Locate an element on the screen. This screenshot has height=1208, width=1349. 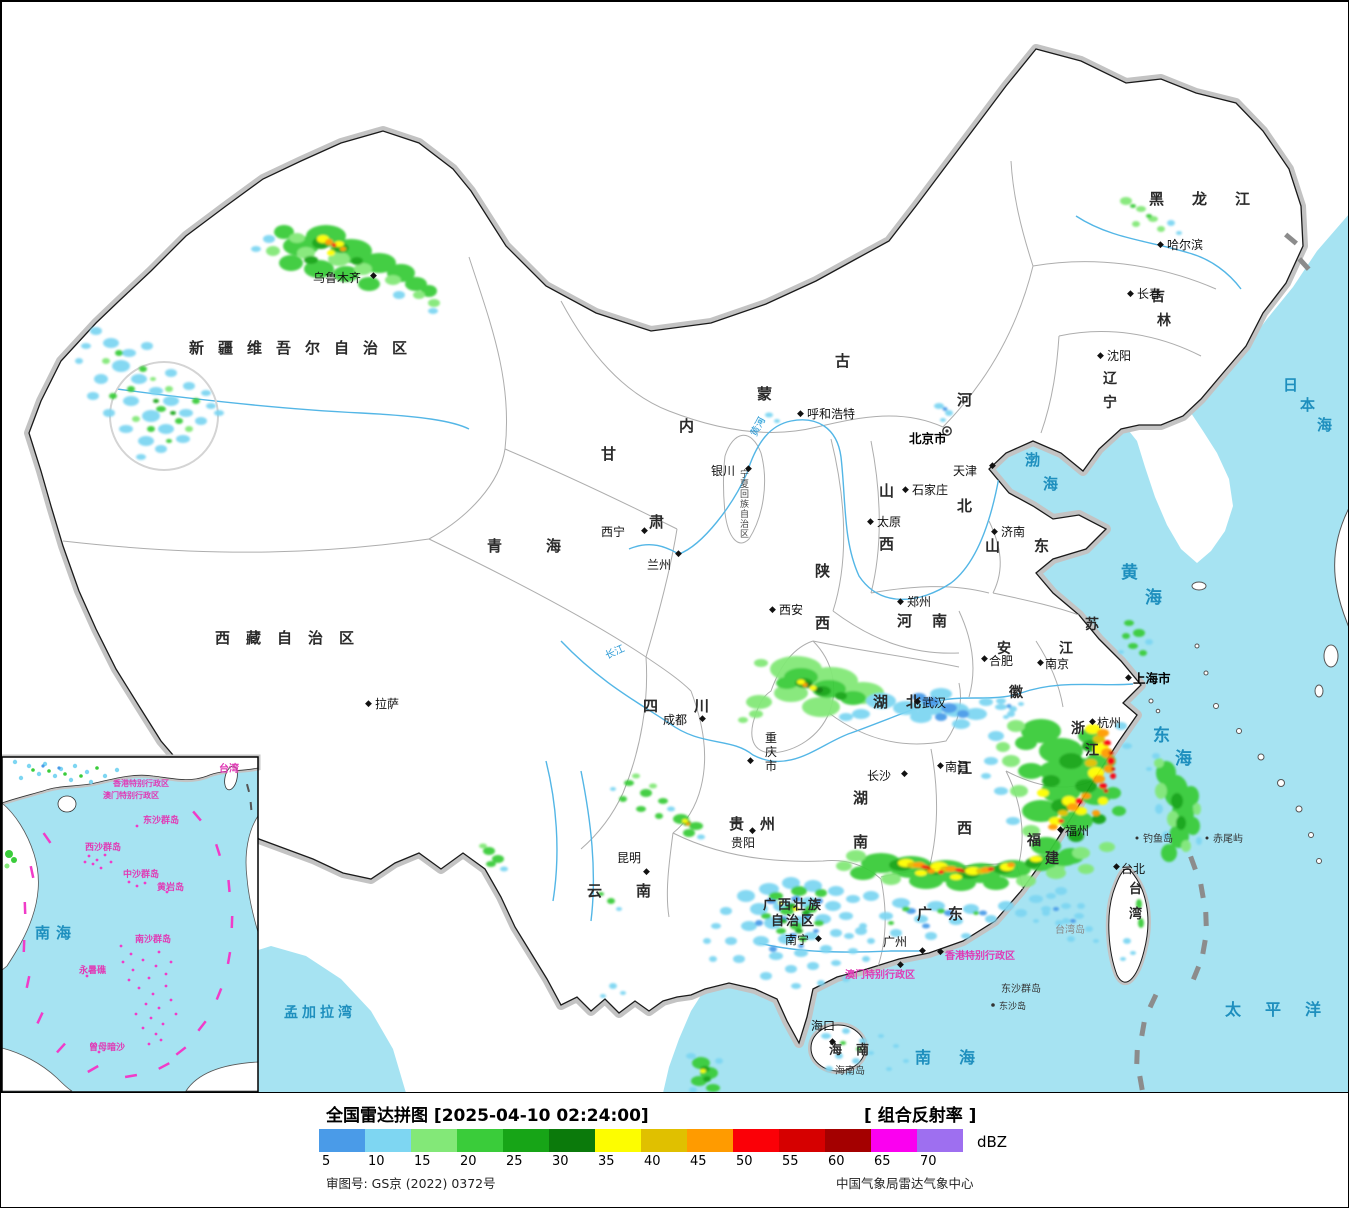
legend-step-25: 25 is located at coordinates (526, 1150).